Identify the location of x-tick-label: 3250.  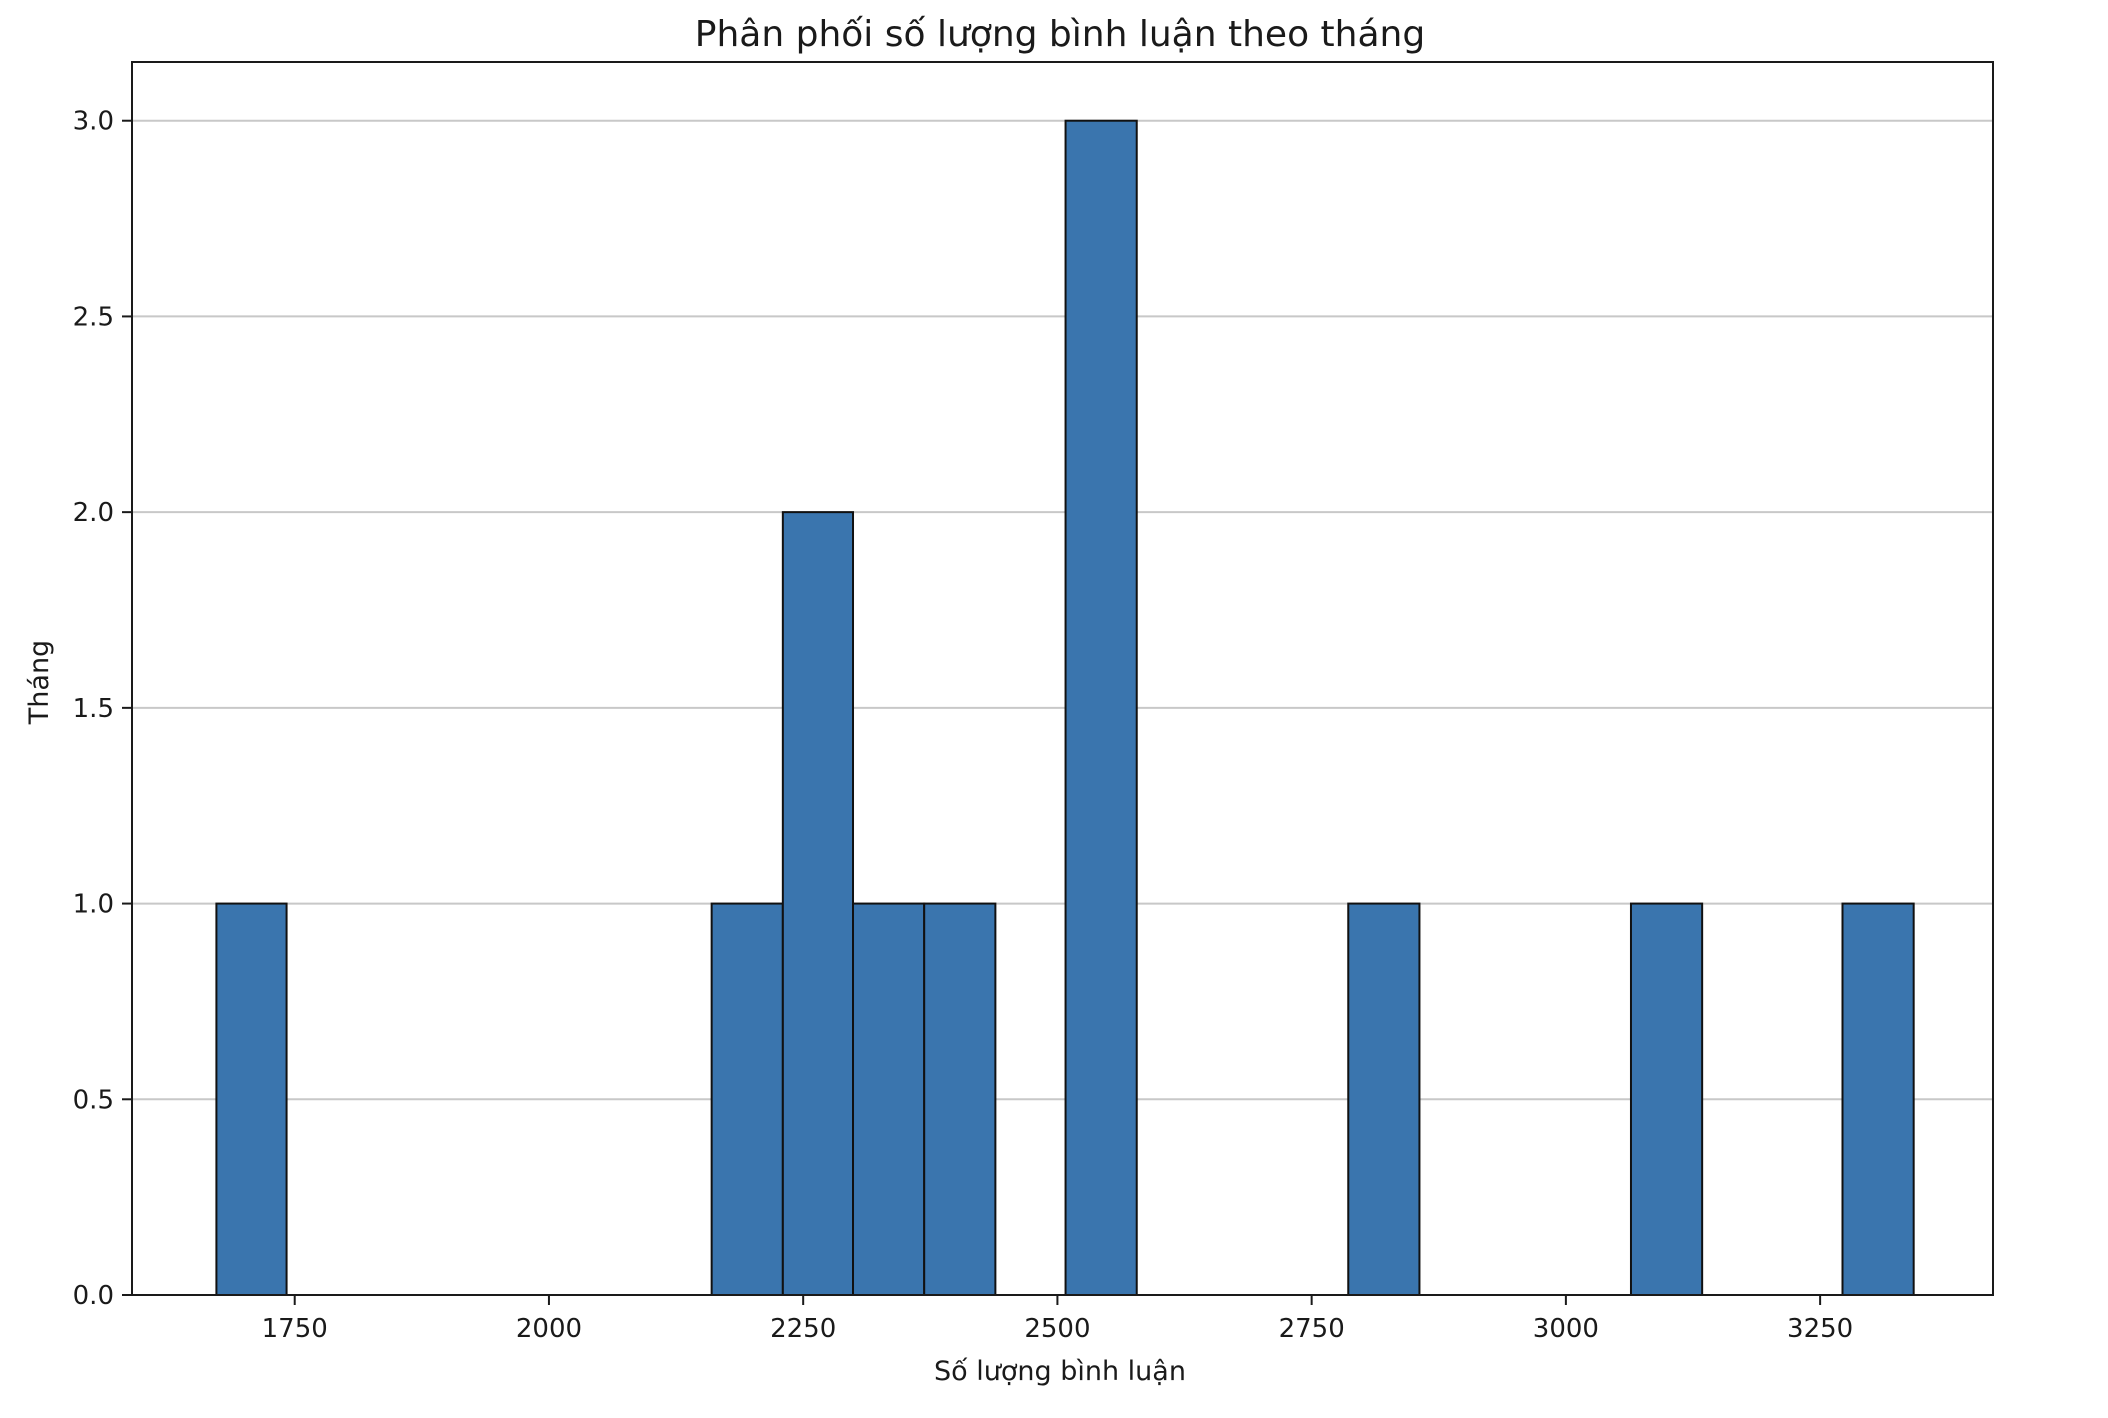
(1820, 1329).